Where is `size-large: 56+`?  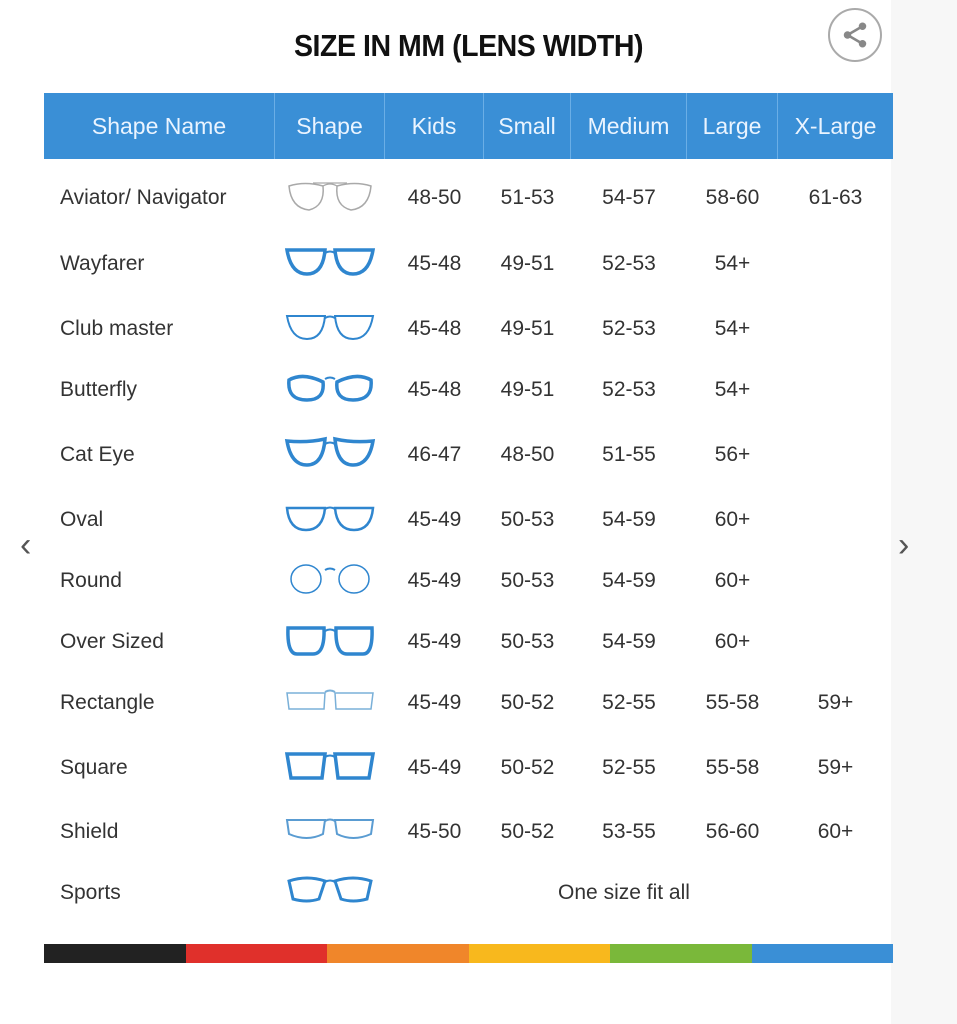 size-large: 56+ is located at coordinates (732, 454).